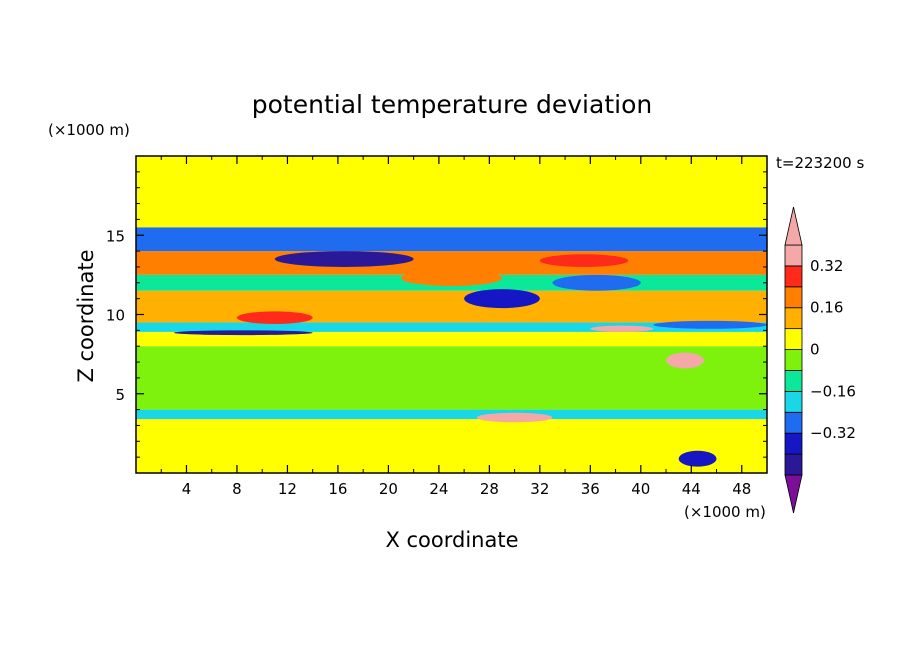  I want to click on y-axis-label: Z coordinate, so click(86, 315).